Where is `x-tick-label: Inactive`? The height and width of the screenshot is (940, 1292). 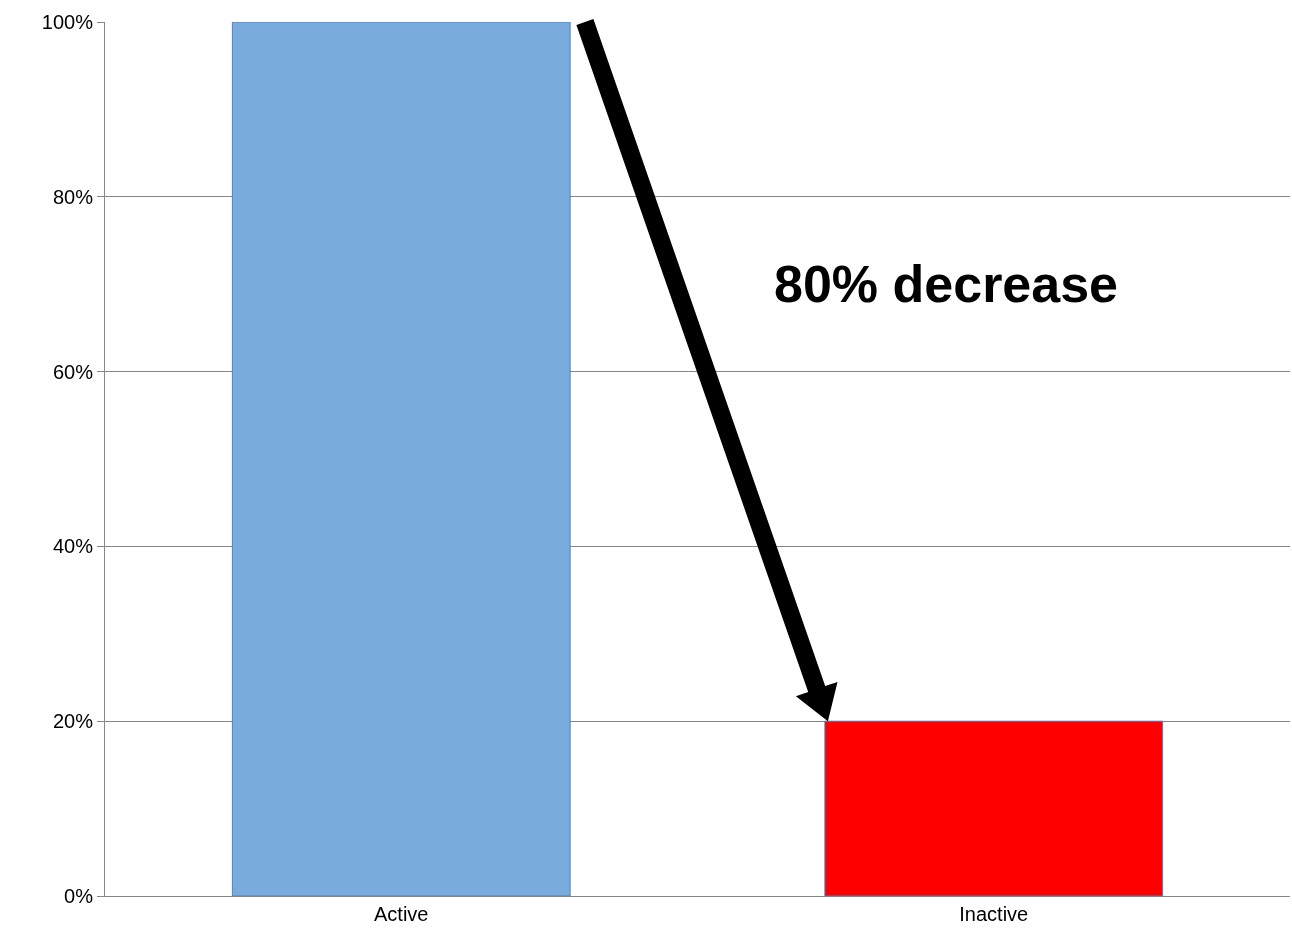
x-tick-label: Inactive is located at coordinates (994, 914).